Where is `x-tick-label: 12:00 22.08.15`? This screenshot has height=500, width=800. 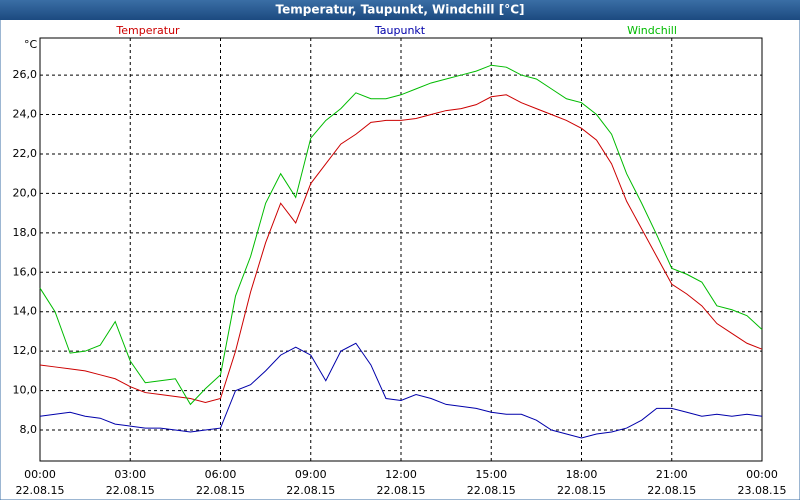 x-tick-label: 12:00 22.08.15 is located at coordinates (401, 482).